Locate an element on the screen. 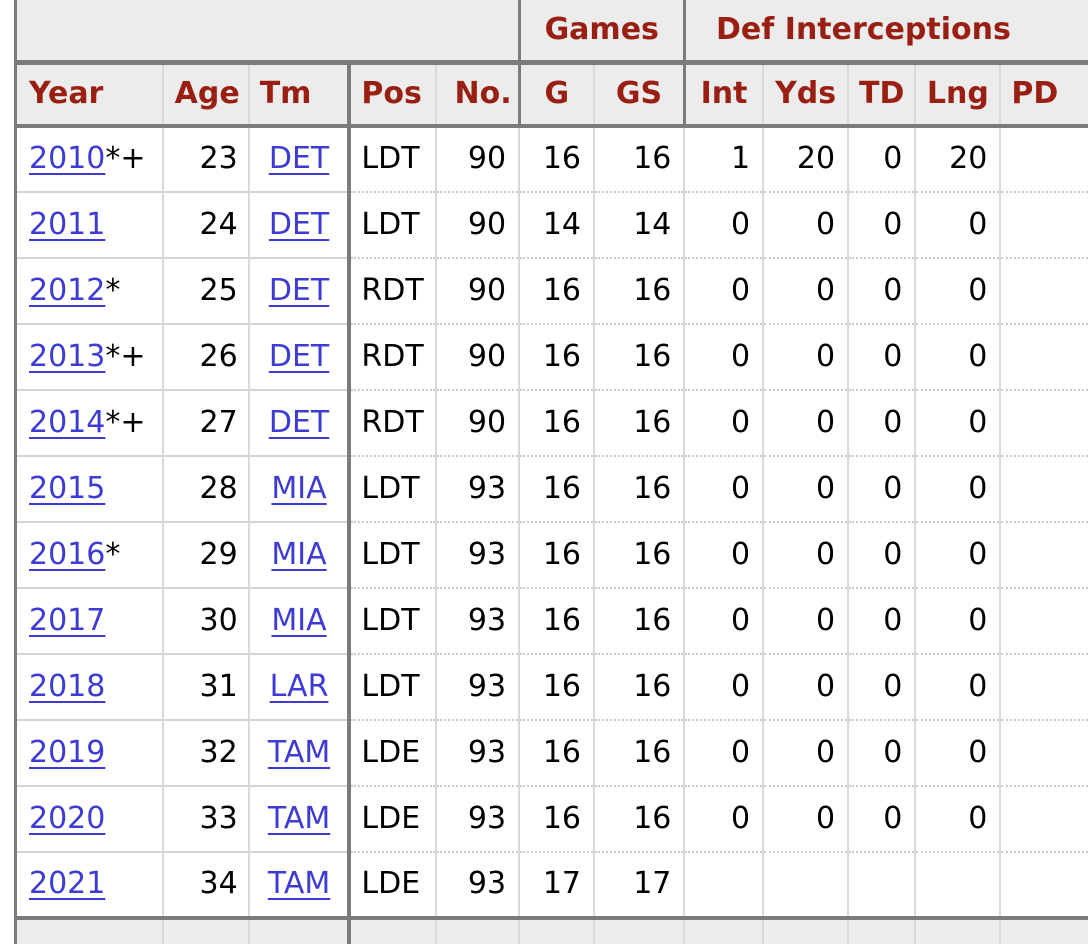 The image size is (1088, 944). column-header-row: Year Age Tm Pos No. G GS Int Yds TD Lng PD is located at coordinates (551, 95).